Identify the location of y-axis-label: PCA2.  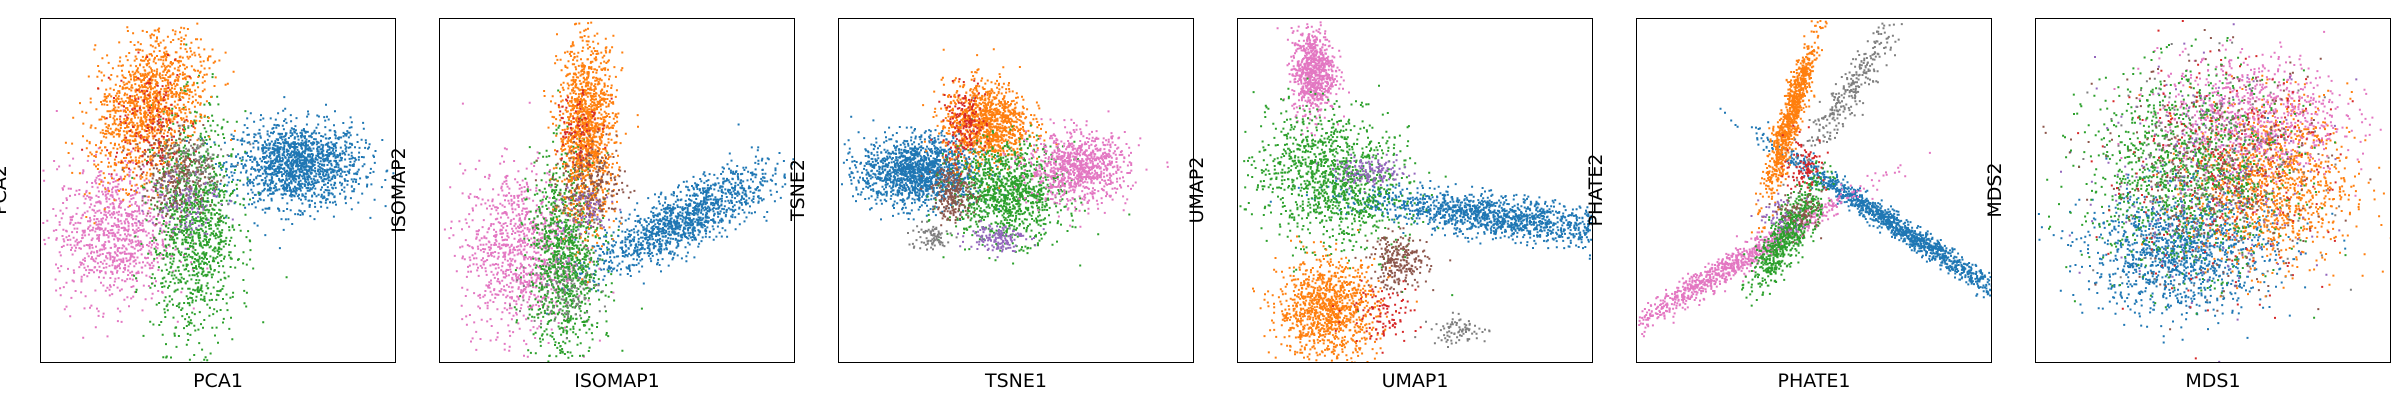
(5, 190).